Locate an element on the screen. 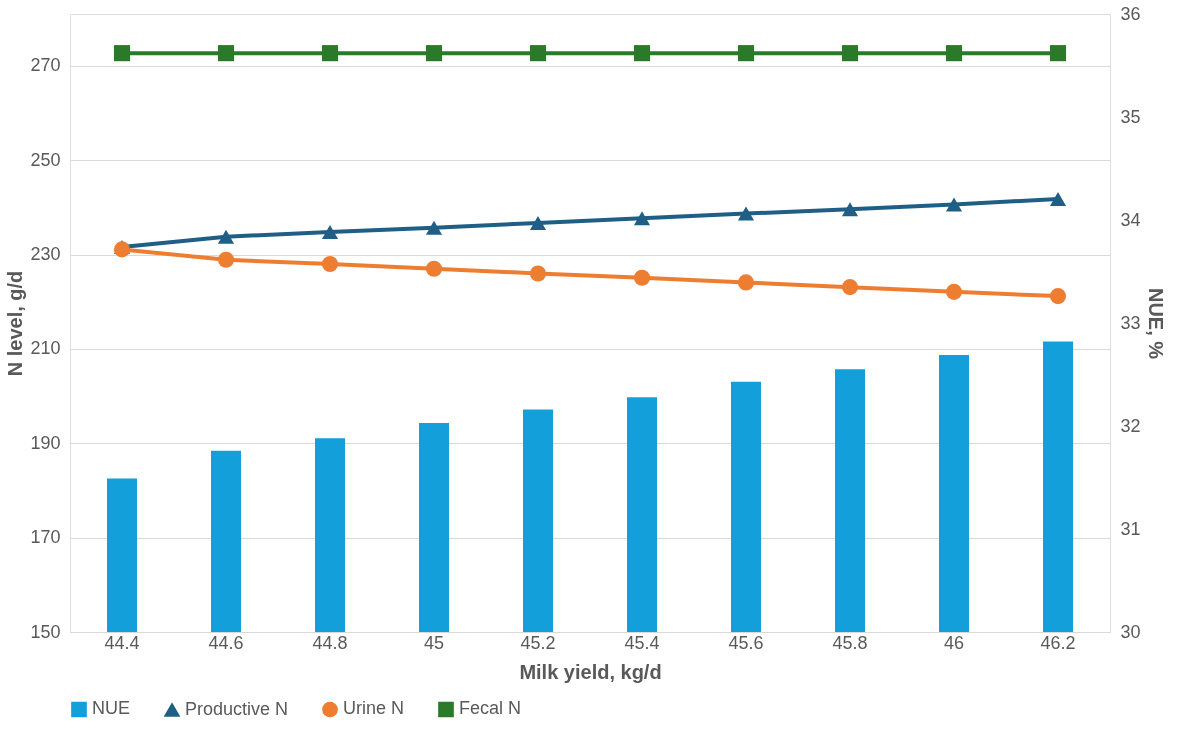  y-axis-title: N level, g/d is located at coordinates (15, 323).